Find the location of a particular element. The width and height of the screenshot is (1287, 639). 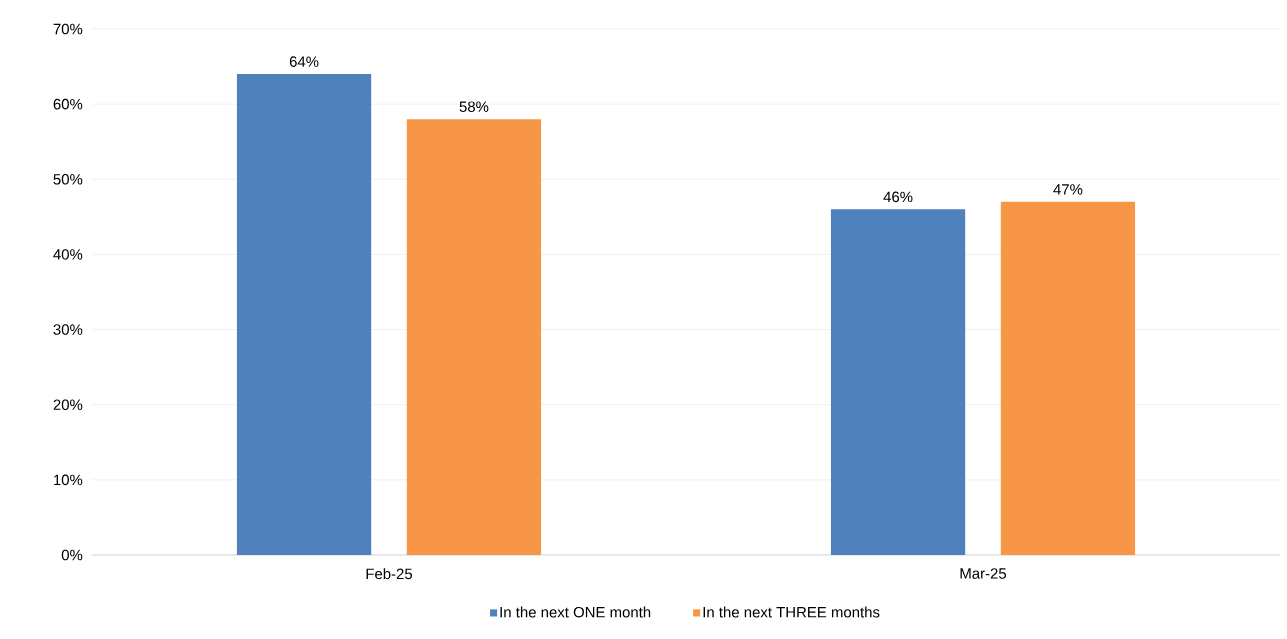

y-tick-label: 70% is located at coordinates (68, 29).